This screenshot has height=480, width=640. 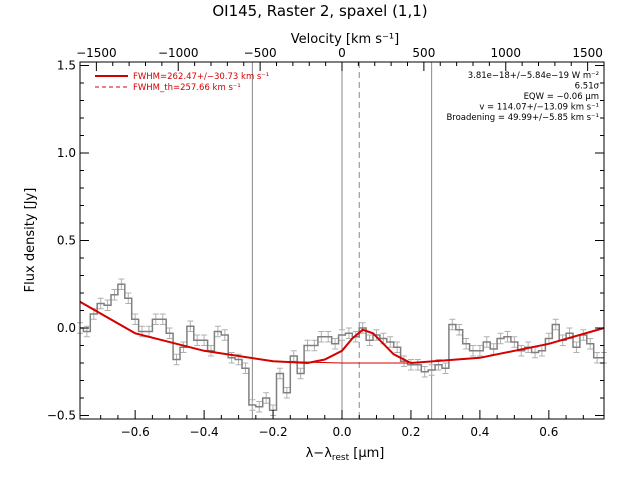 What do you see at coordinates (345, 39) in the screenshot?
I see `top-axis-label: Velocity [km s⁻¹]` at bounding box center [345, 39].